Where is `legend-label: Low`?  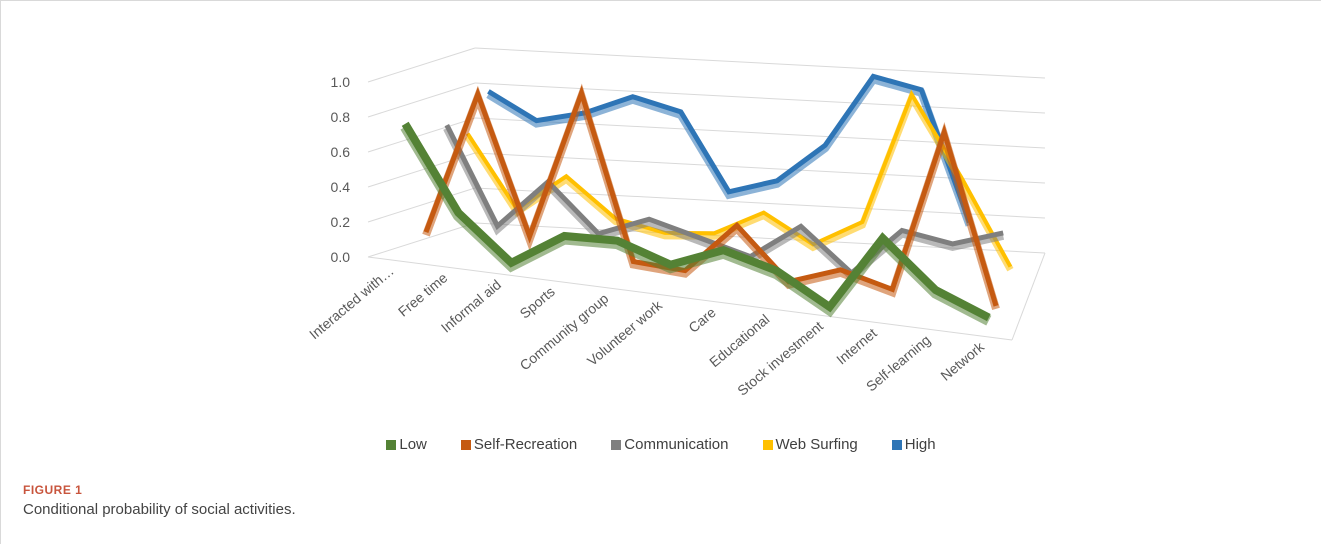 legend-label: Low is located at coordinates (413, 444).